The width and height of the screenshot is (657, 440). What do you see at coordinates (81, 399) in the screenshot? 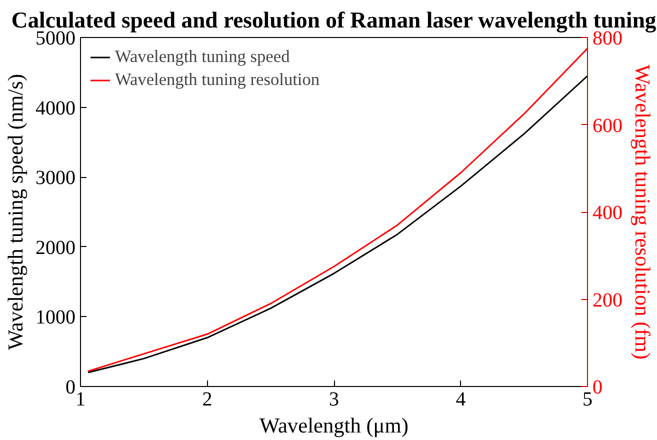
I see `x-tick-label: 1` at bounding box center [81, 399].